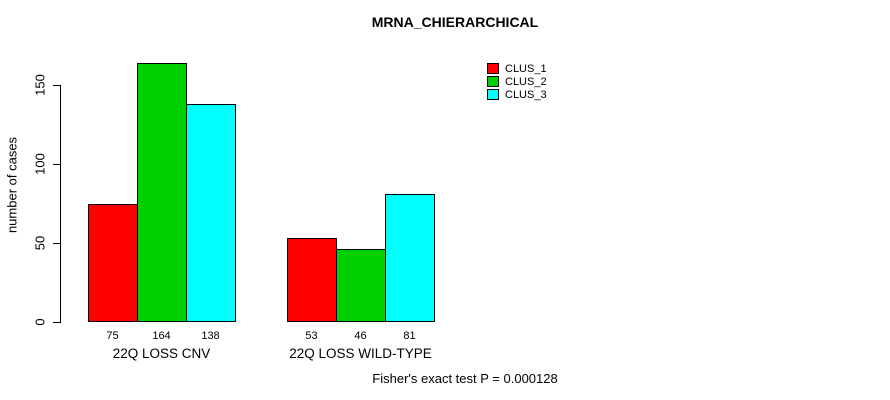  What do you see at coordinates (60, 204) in the screenshot?
I see `y-axis-line` at bounding box center [60, 204].